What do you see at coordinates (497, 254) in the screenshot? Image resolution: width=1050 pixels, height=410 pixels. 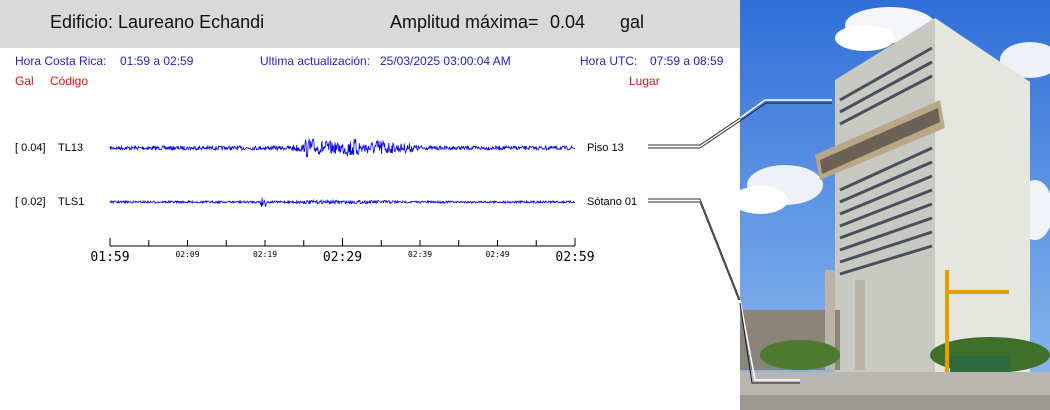 I see `axis-tick-label: 02:49` at bounding box center [497, 254].